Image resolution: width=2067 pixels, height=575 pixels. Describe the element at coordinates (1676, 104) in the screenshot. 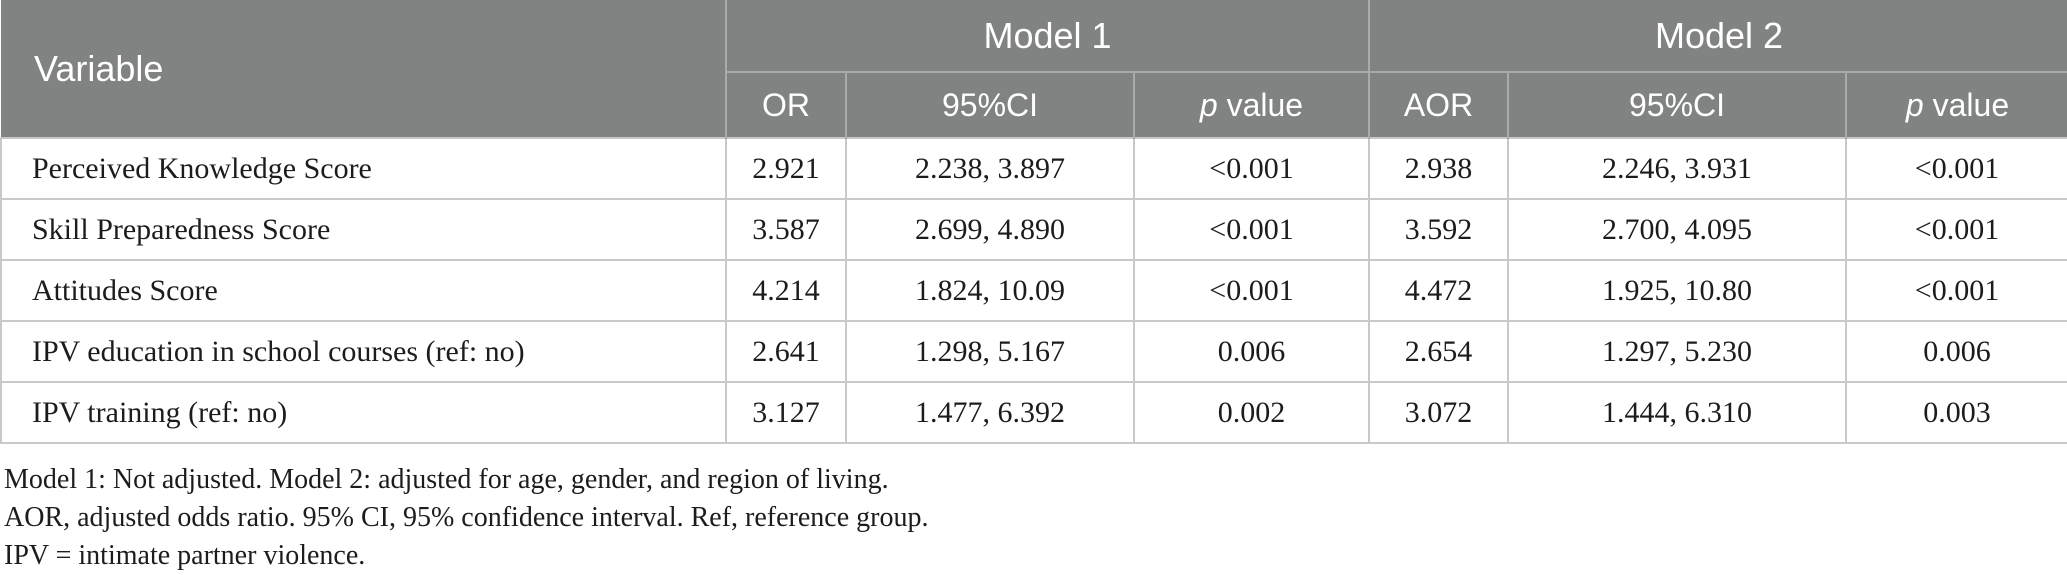

I see `column-header-m2-ci: 95%CI` at that location.